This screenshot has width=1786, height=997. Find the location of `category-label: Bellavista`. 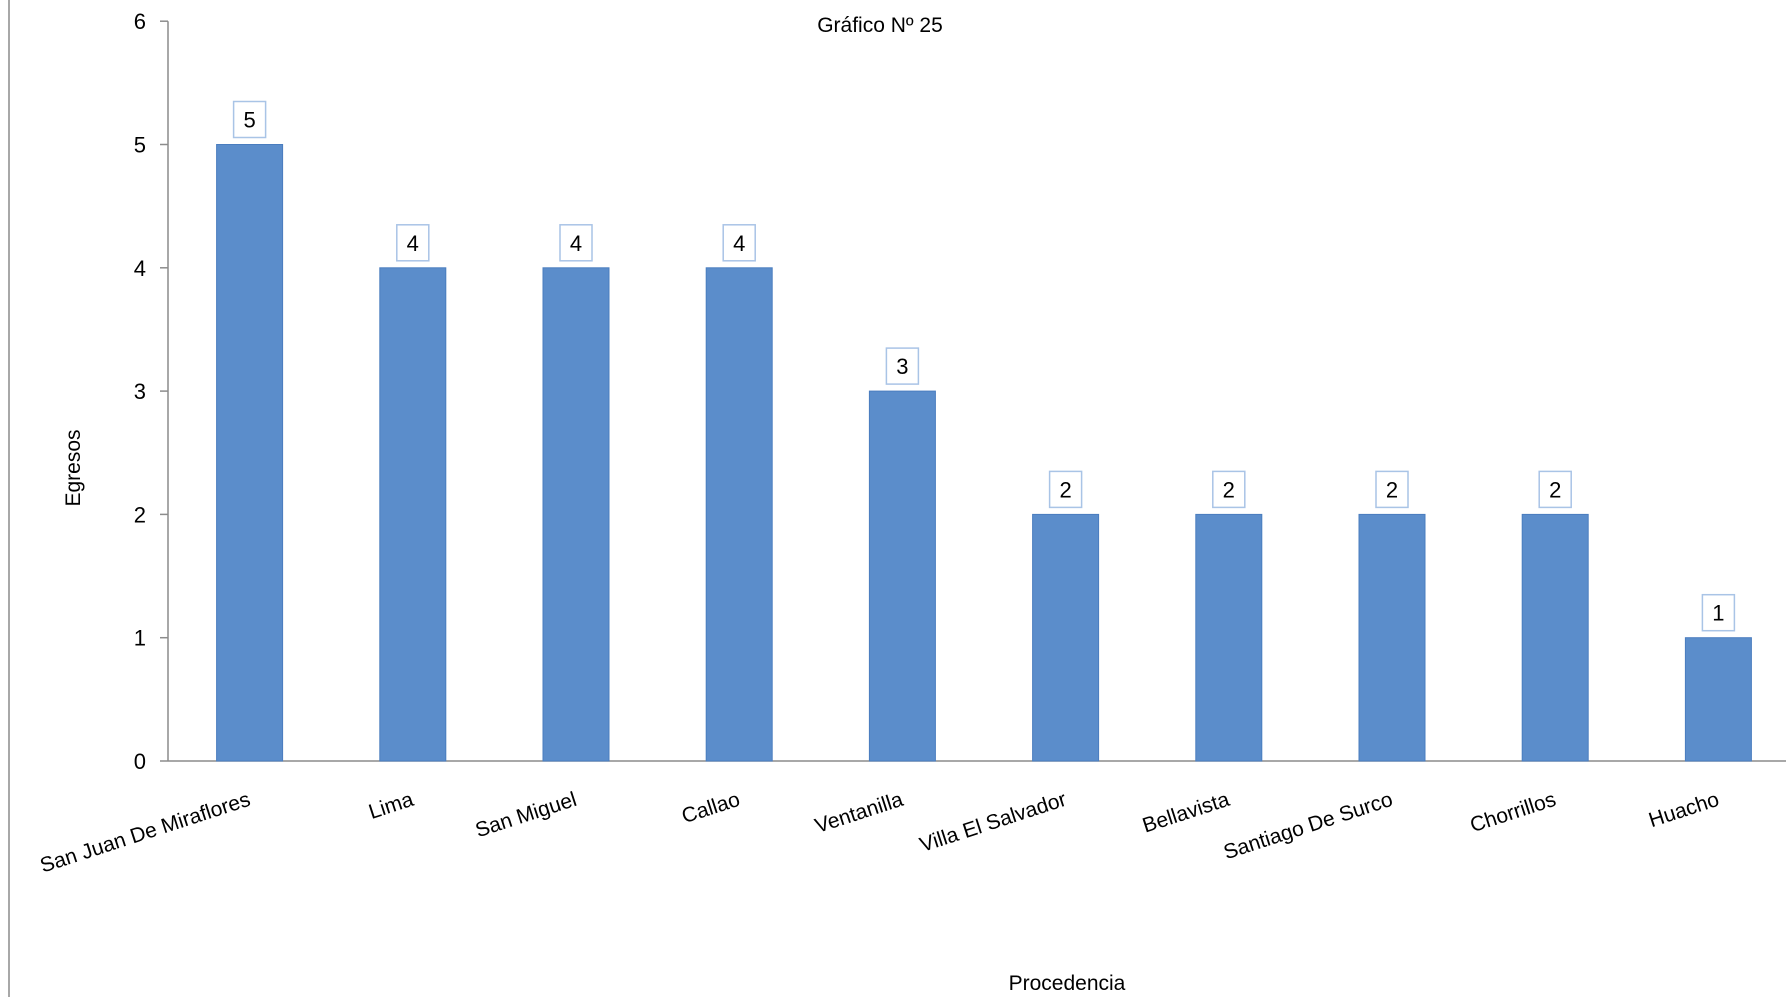

category-label: Bellavista is located at coordinates (1186, 813).